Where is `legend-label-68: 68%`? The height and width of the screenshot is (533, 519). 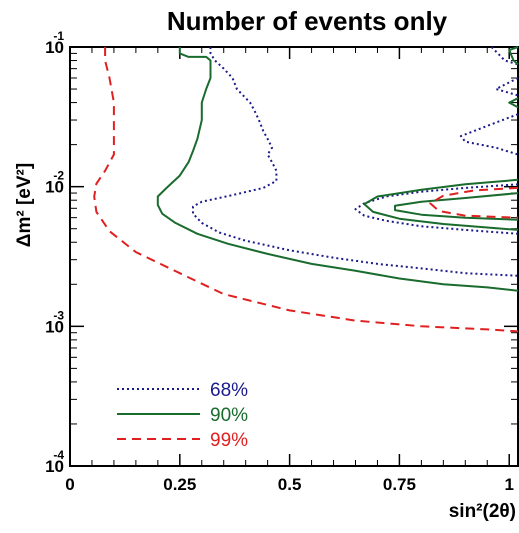
legend-label-68: 68% is located at coordinates (229, 390).